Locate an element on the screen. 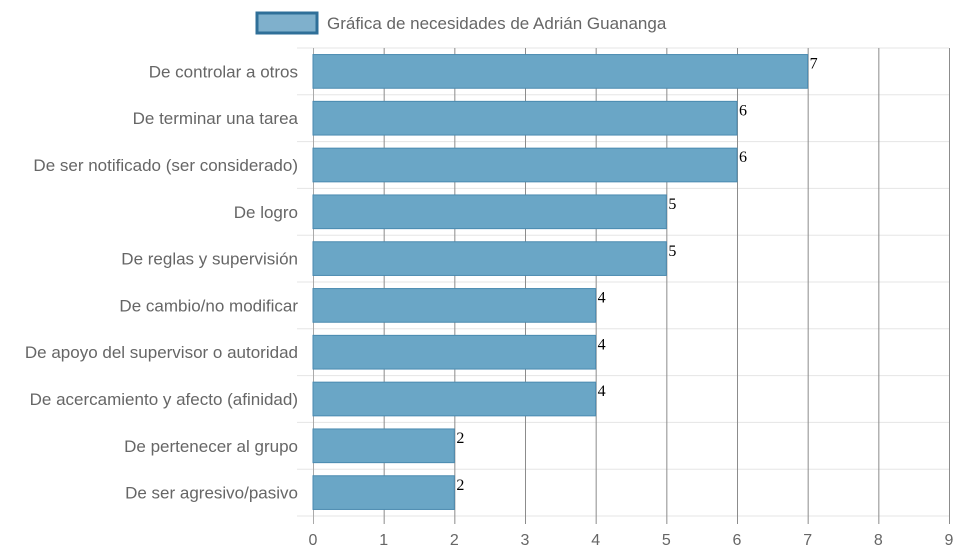 This screenshot has width=958, height=558. x-tick-label: 1 is located at coordinates (383, 540).